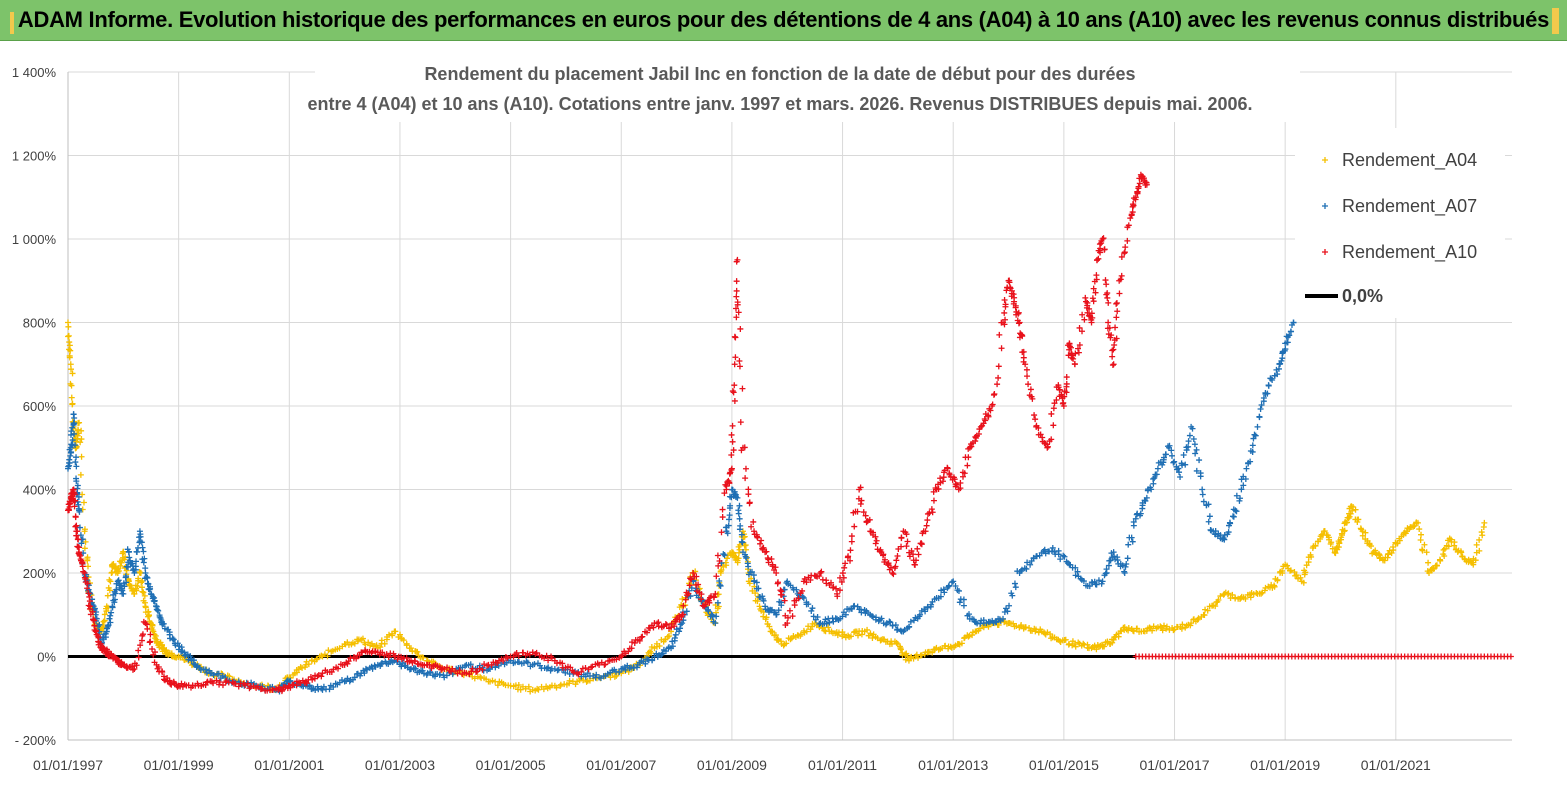  What do you see at coordinates (807, 89) in the screenshot?
I see `chart-title-background` at bounding box center [807, 89].